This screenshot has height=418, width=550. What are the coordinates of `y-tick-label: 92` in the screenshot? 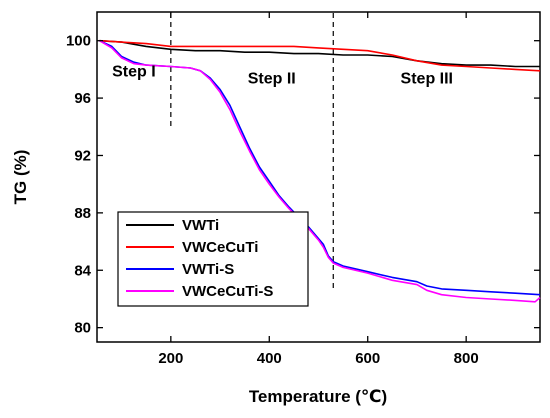 It's located at (82, 155).